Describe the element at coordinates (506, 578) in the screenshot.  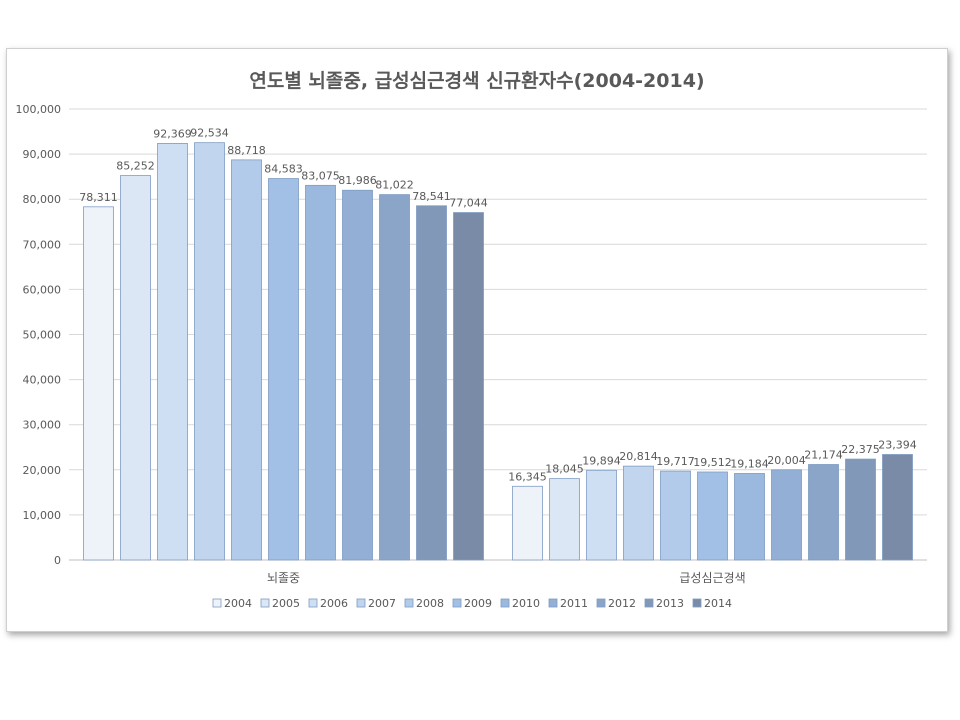
I see `category-labels: 뇌졸중 급성심근경색` at that location.